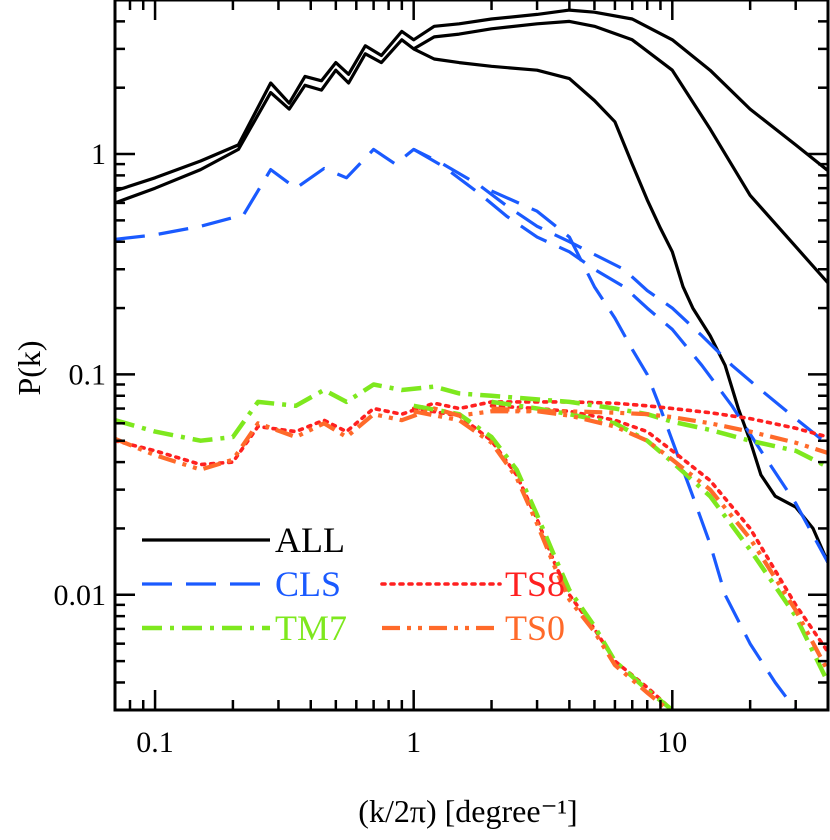  I want to click on y-tick-label-2: 1, so click(98, 154).